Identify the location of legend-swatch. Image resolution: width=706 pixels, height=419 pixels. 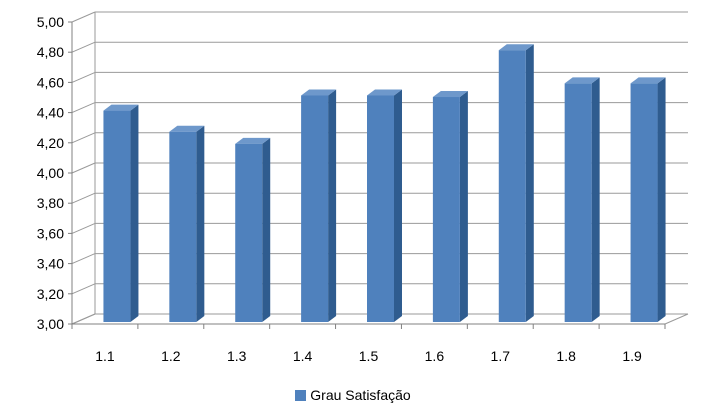
(301, 395).